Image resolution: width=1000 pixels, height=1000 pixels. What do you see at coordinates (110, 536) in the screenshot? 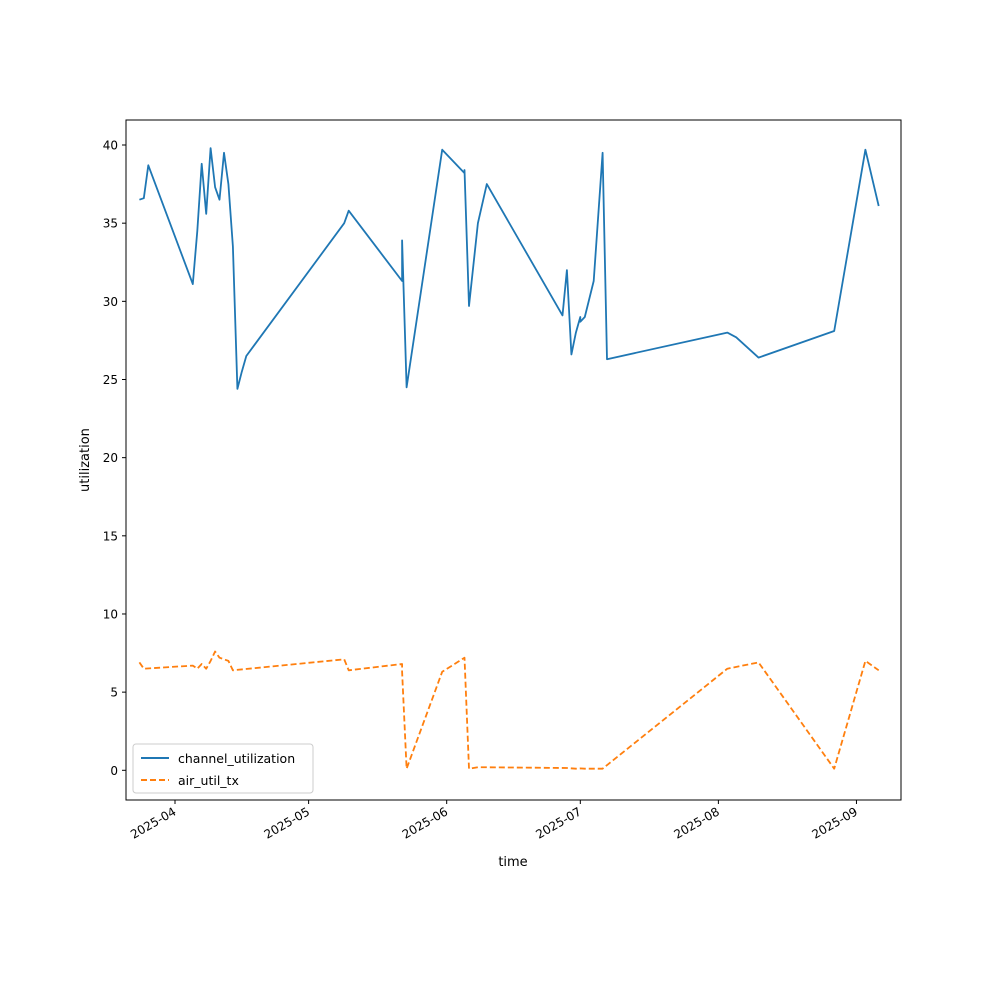
I see `y-tick-label: 15` at bounding box center [110, 536].